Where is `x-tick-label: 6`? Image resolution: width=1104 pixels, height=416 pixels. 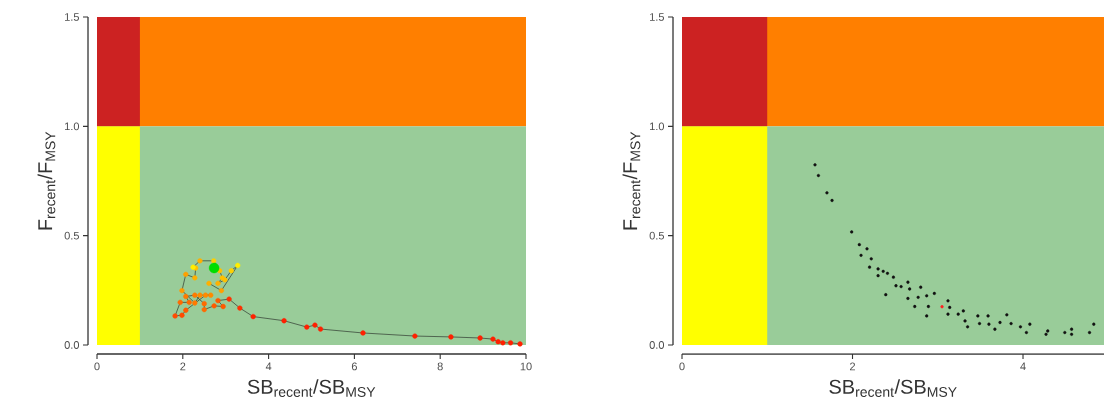 x-tick-label: 6 is located at coordinates (354, 366).